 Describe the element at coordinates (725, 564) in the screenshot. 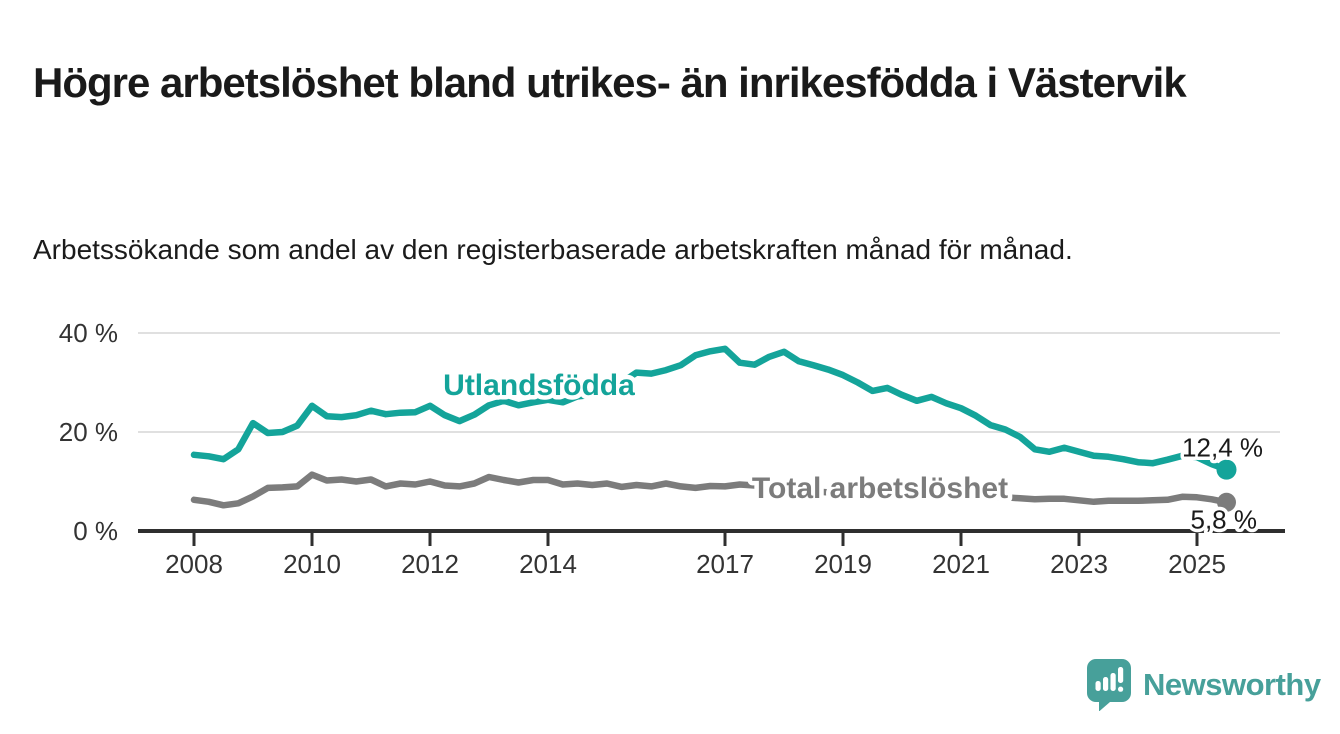

I see `x-axis-tick-label: 2017` at that location.